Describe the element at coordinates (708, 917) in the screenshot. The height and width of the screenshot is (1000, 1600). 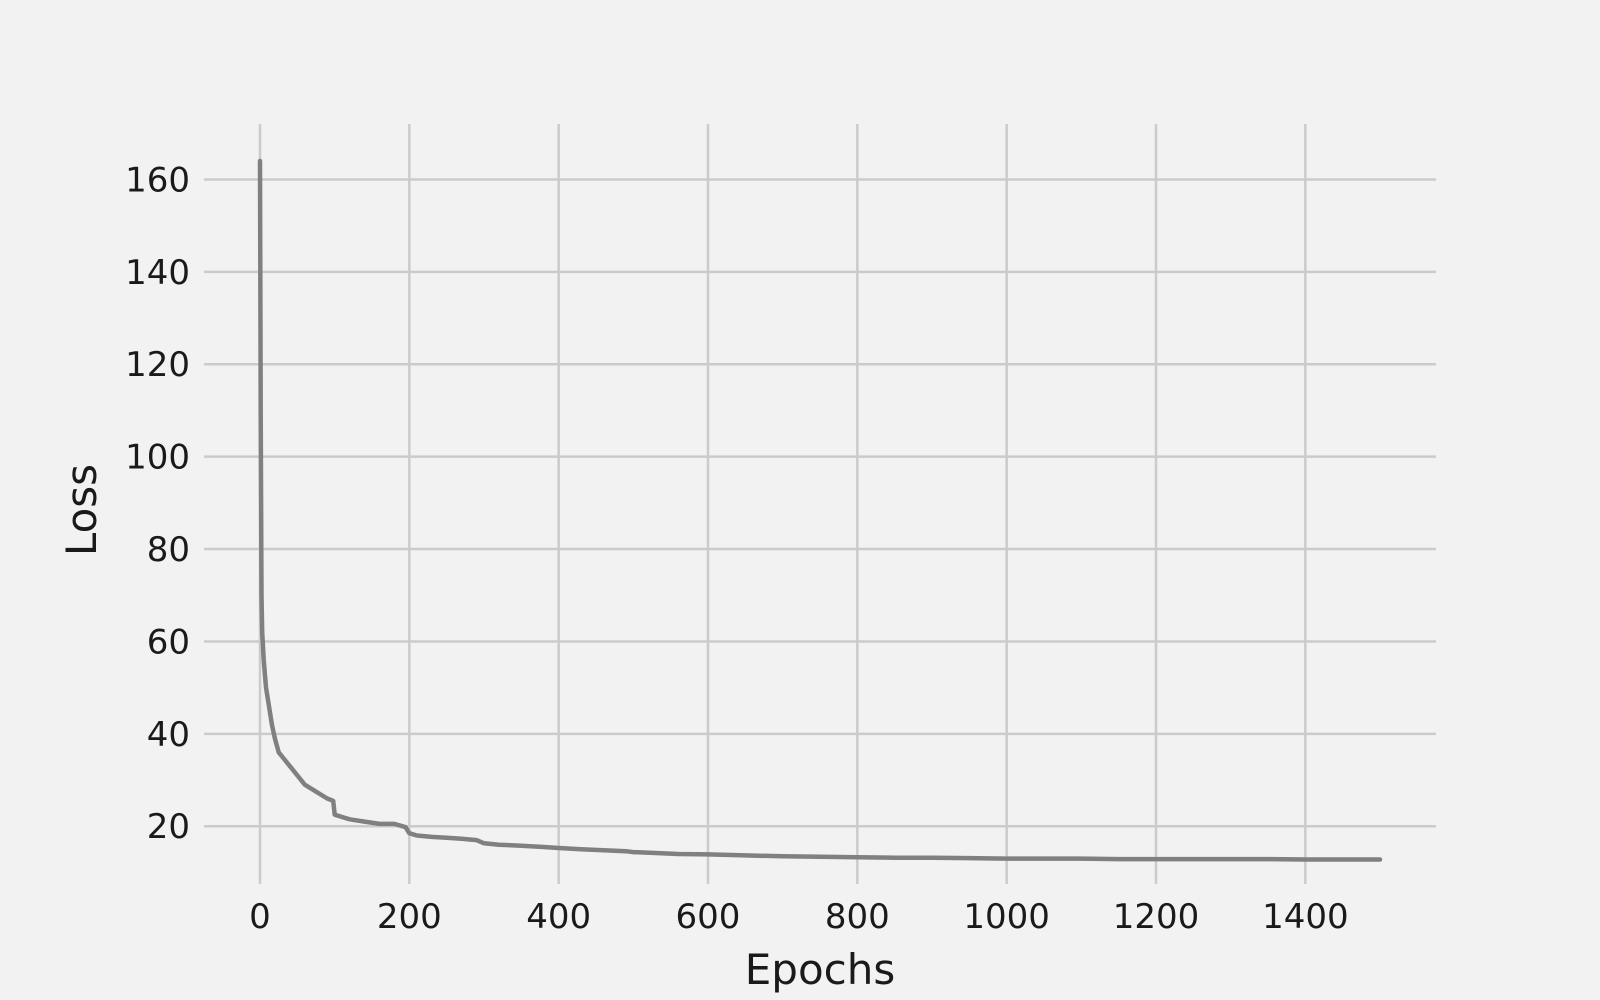
I see `x-tick-label-600: 600` at that location.